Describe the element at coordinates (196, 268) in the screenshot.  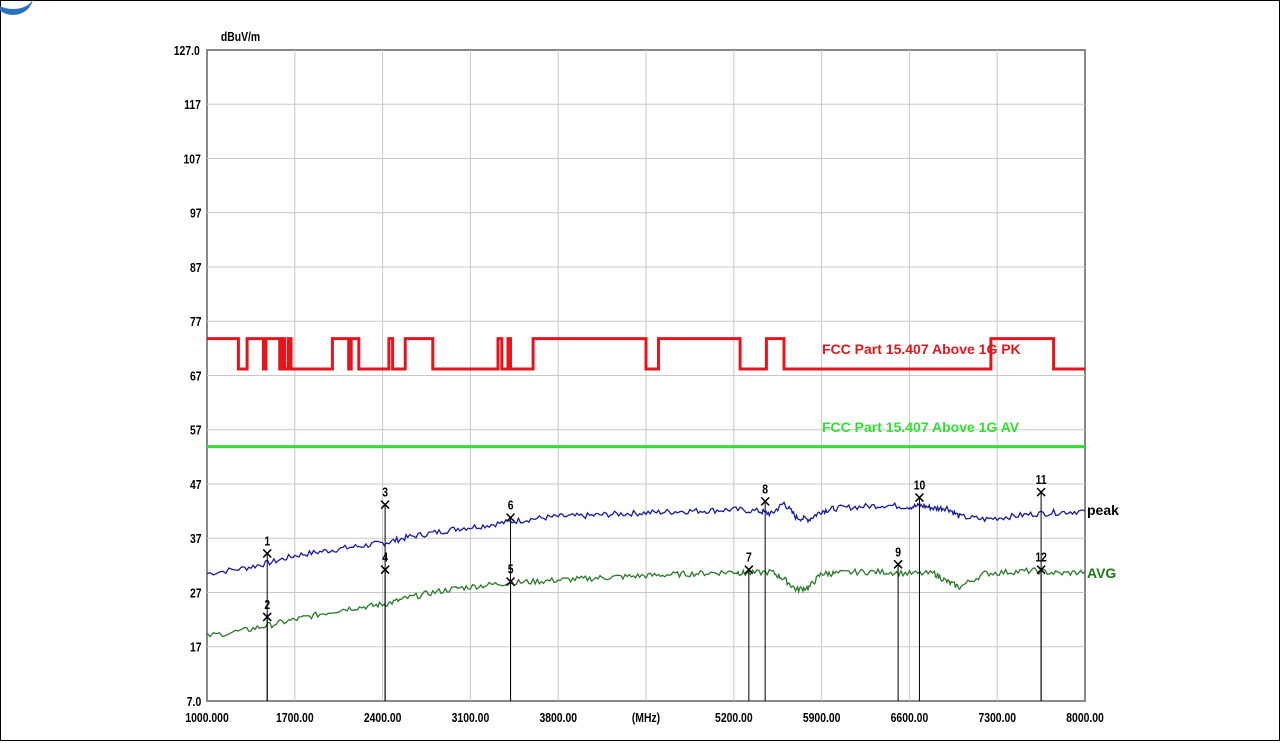
I see `y-tick-label: 87` at that location.